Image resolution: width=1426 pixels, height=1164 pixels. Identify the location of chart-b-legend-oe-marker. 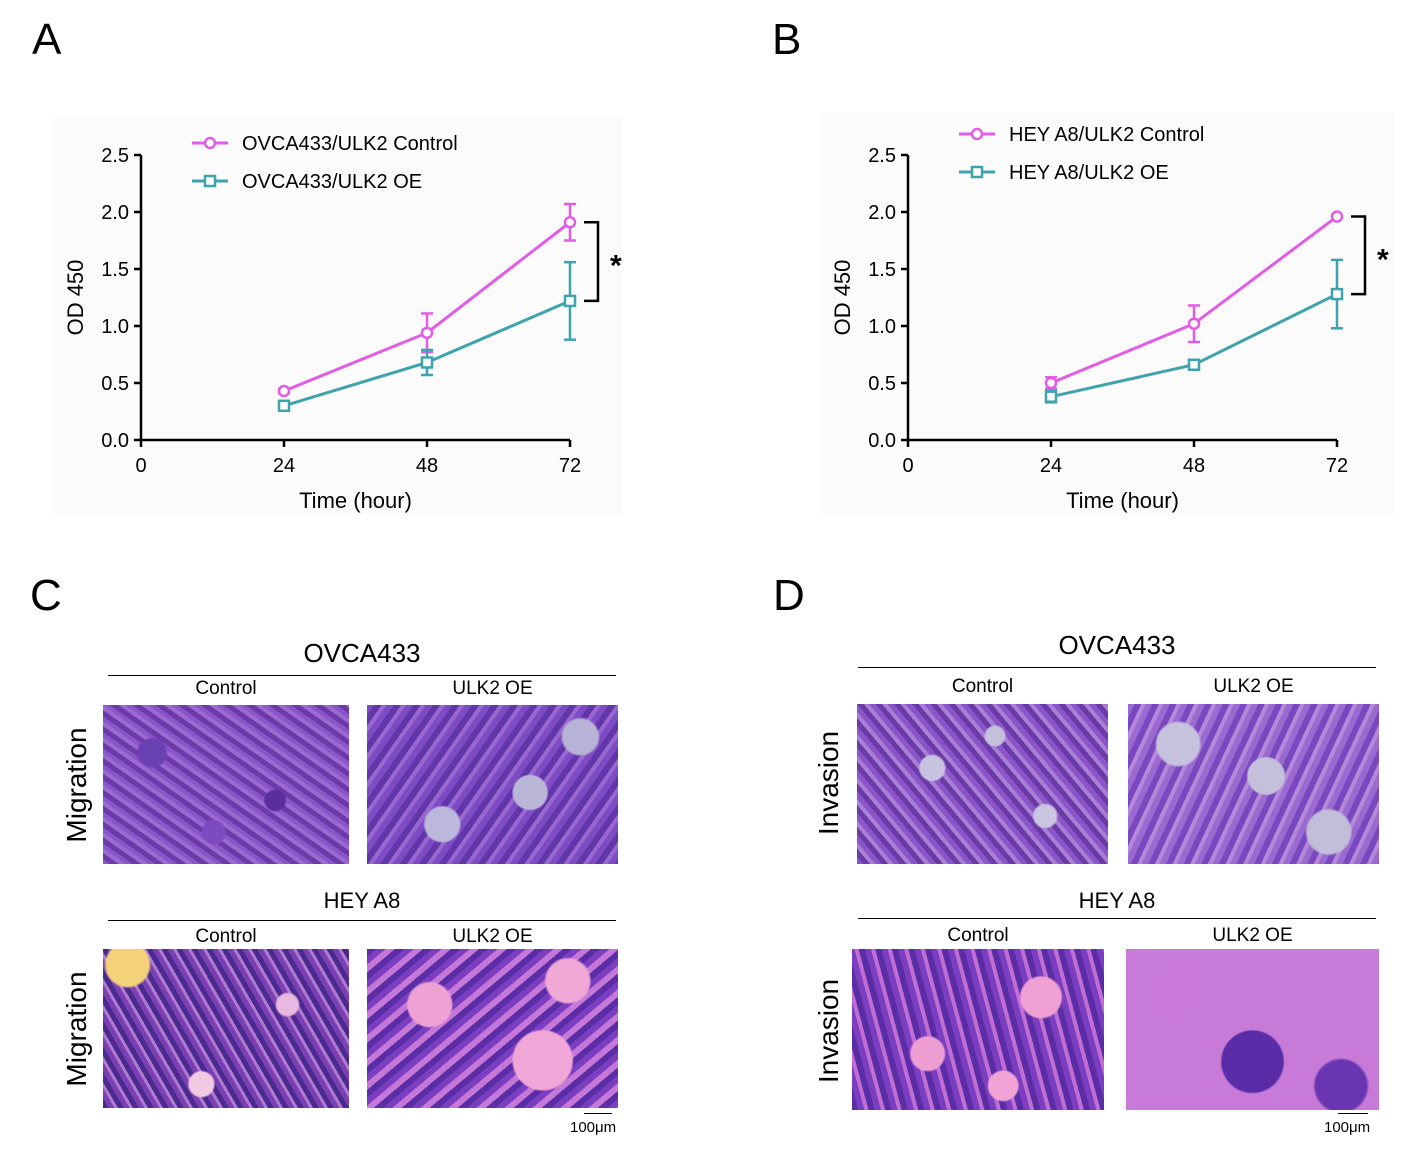
(977, 172).